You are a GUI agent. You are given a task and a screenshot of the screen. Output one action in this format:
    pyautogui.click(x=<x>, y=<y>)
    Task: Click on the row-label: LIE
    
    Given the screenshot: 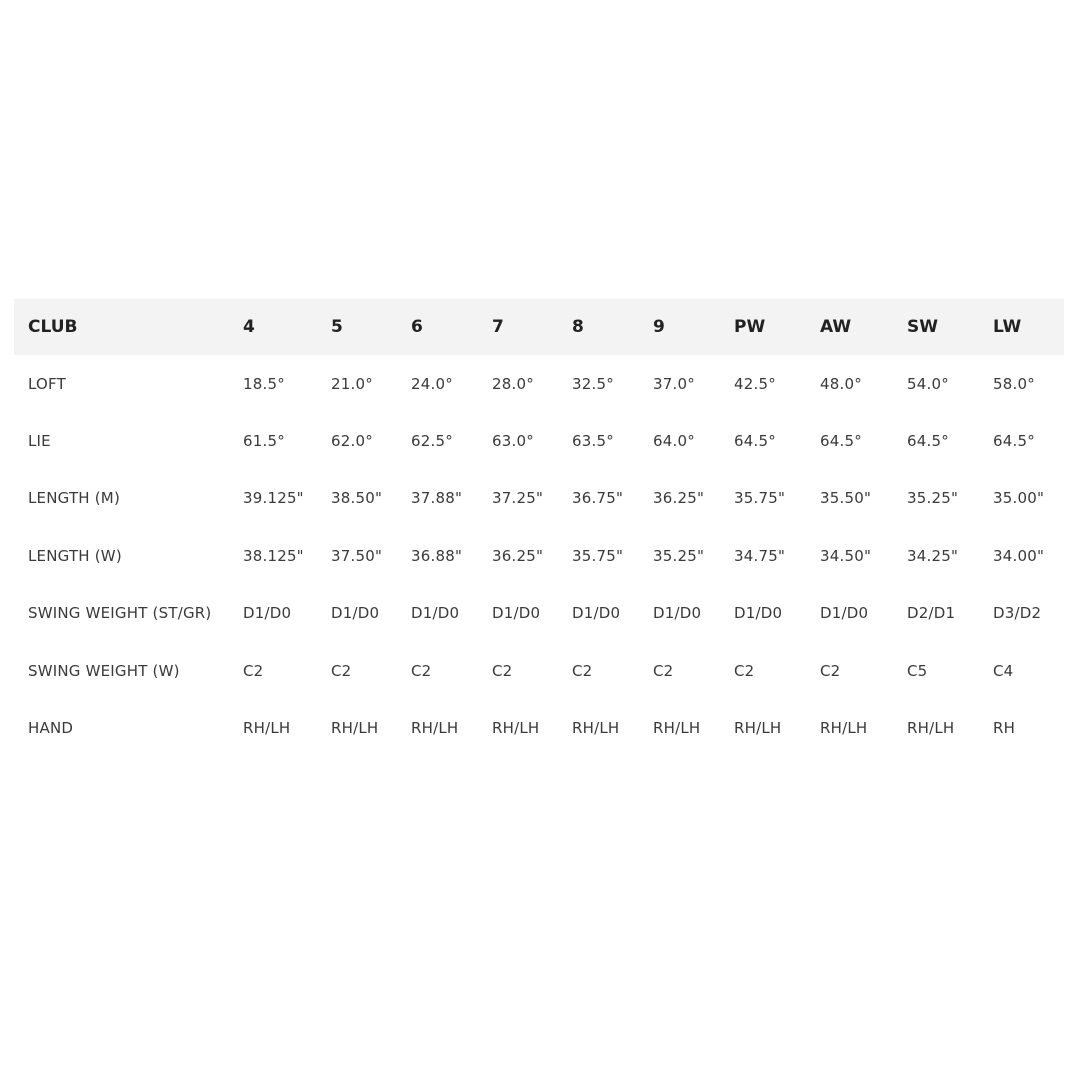 What is the action you would take?
    pyautogui.click(x=39, y=441)
    